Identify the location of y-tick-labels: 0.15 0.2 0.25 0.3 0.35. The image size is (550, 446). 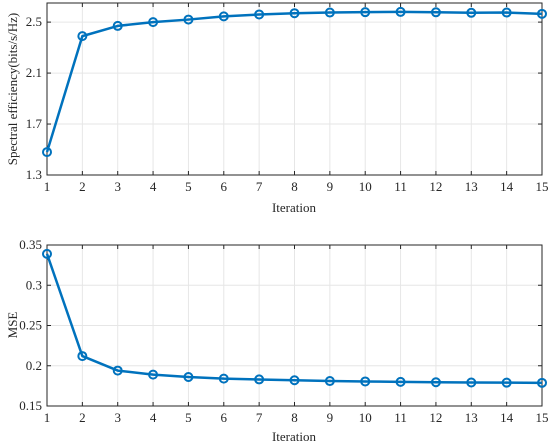
(30, 325).